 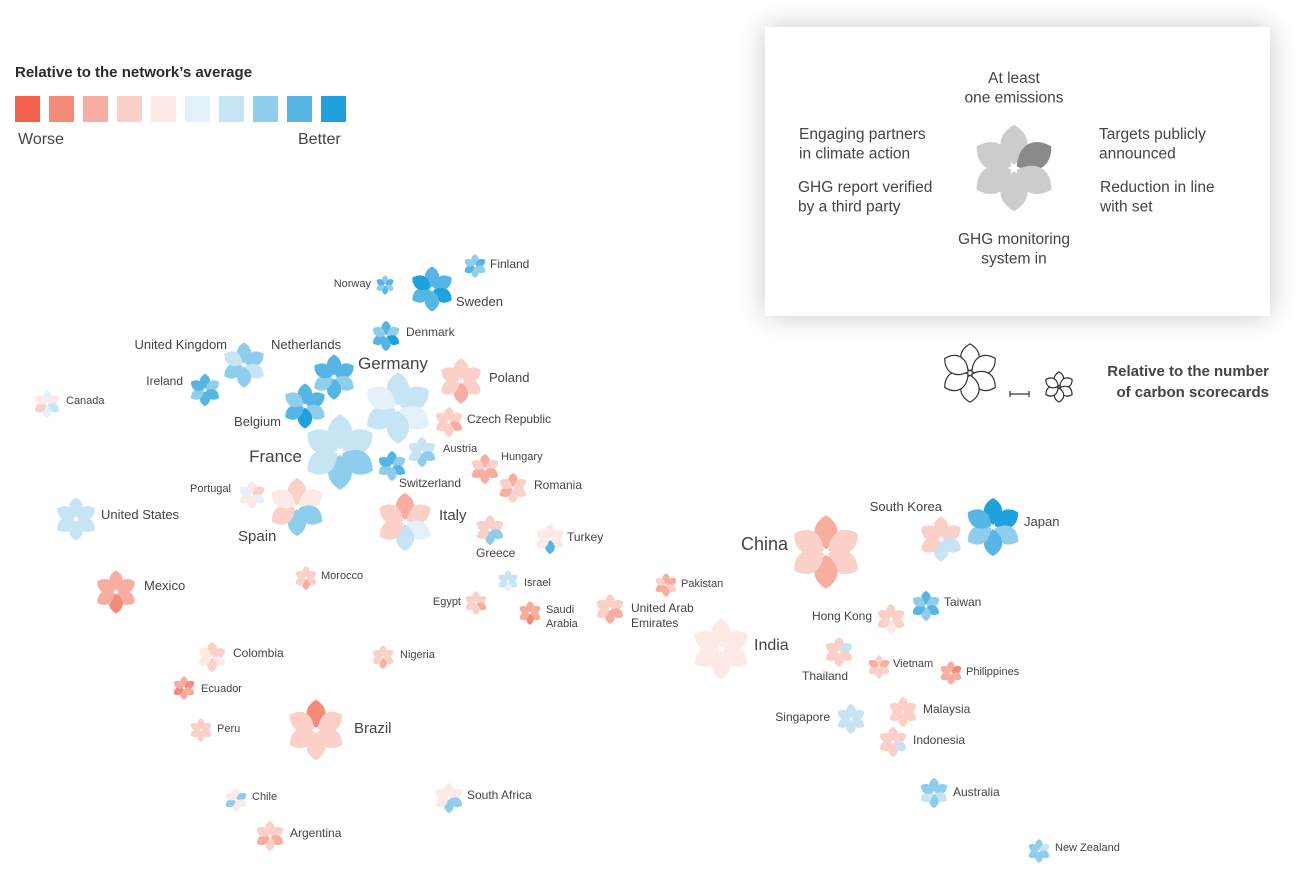 I want to click on label-united-arab-emirates: United Arab Emirates, so click(x=662, y=615).